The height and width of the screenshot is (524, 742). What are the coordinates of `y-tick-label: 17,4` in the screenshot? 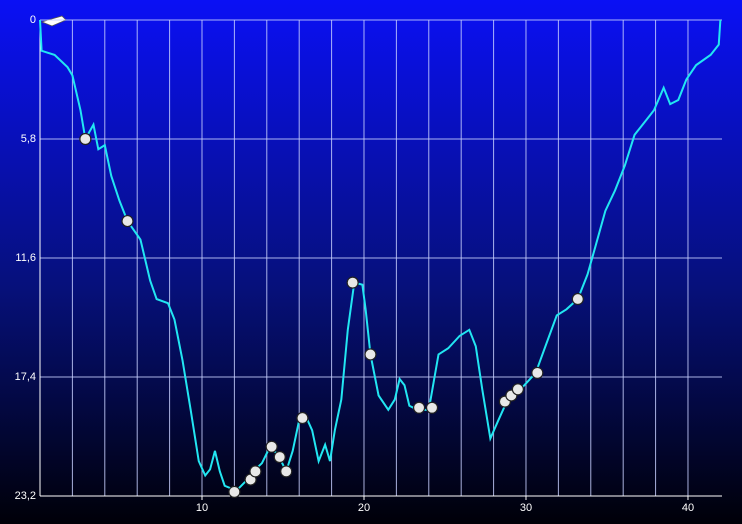 It's located at (25, 377).